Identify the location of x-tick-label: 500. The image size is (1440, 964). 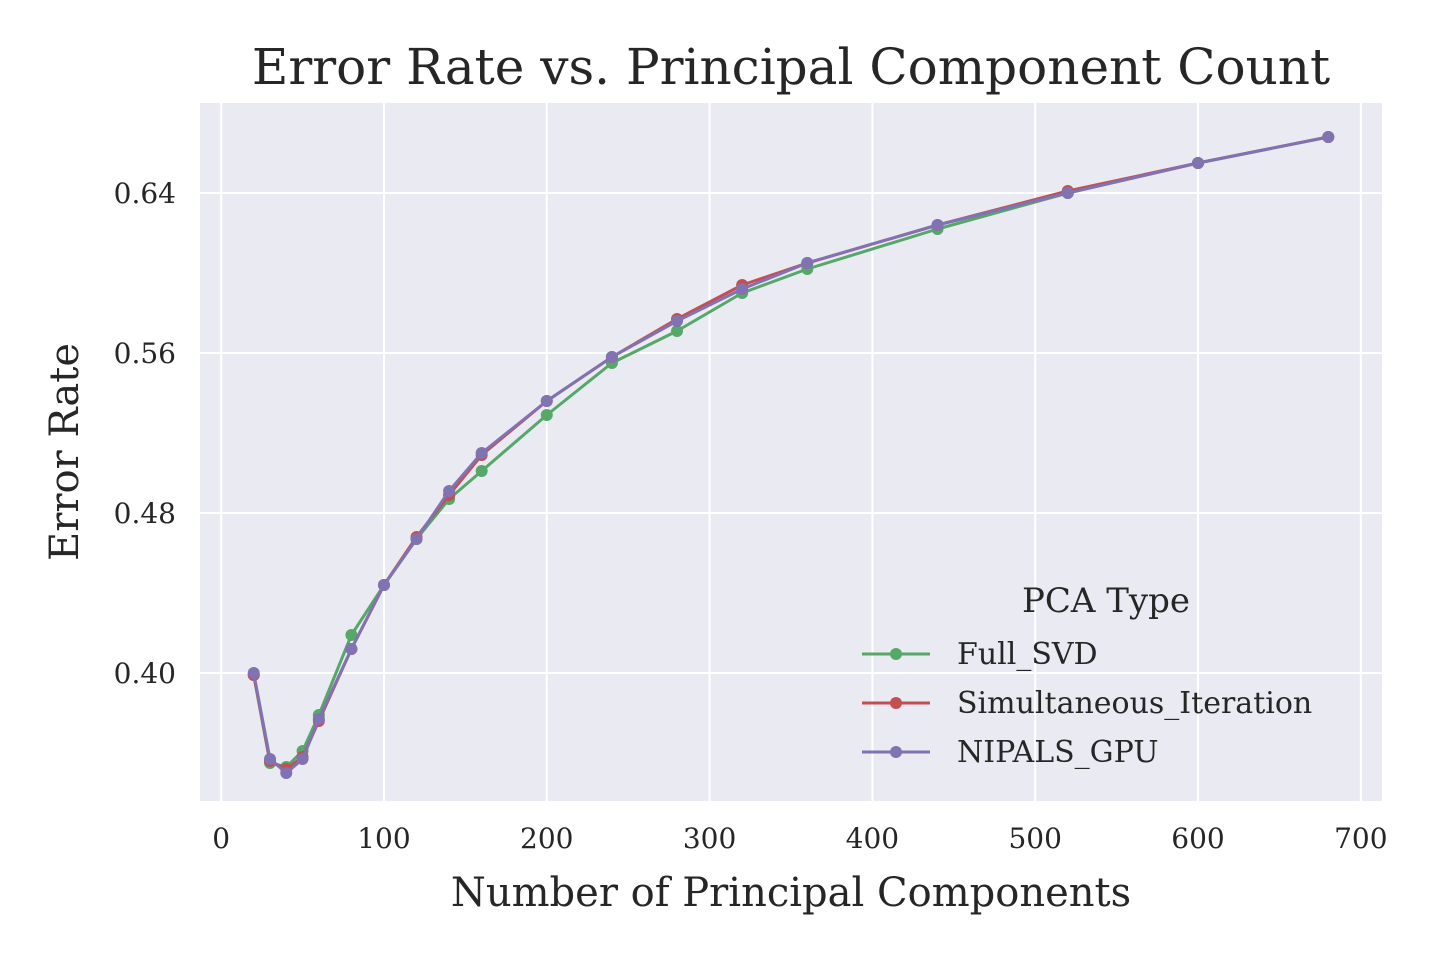
(1034, 838).